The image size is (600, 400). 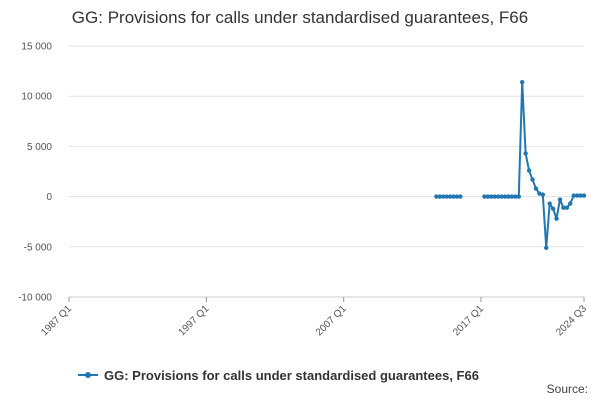 What do you see at coordinates (49, 197) in the screenshot?
I see `y-tick-label: 0` at bounding box center [49, 197].